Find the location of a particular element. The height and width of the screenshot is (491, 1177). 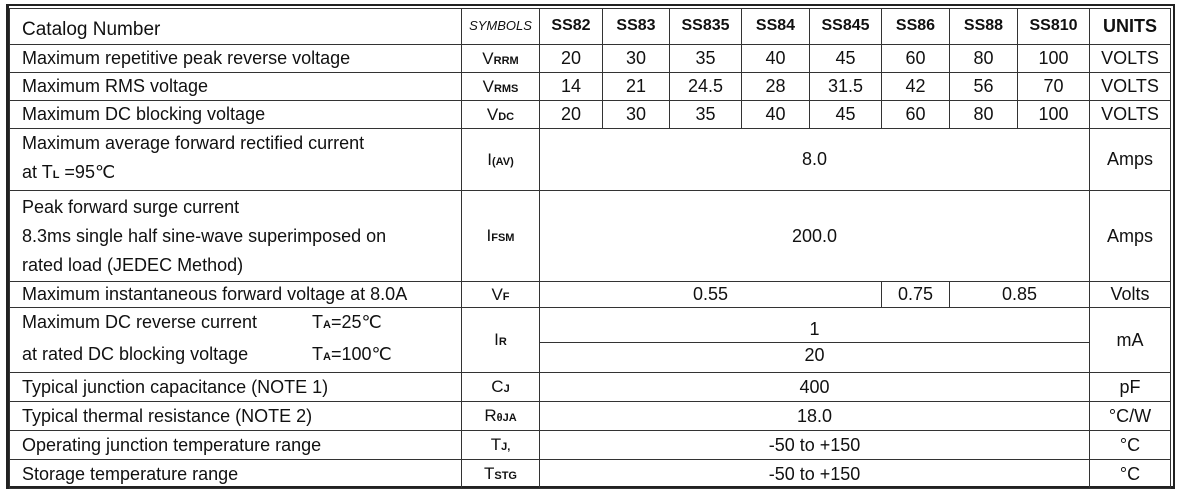

value: 14 is located at coordinates (571, 86).